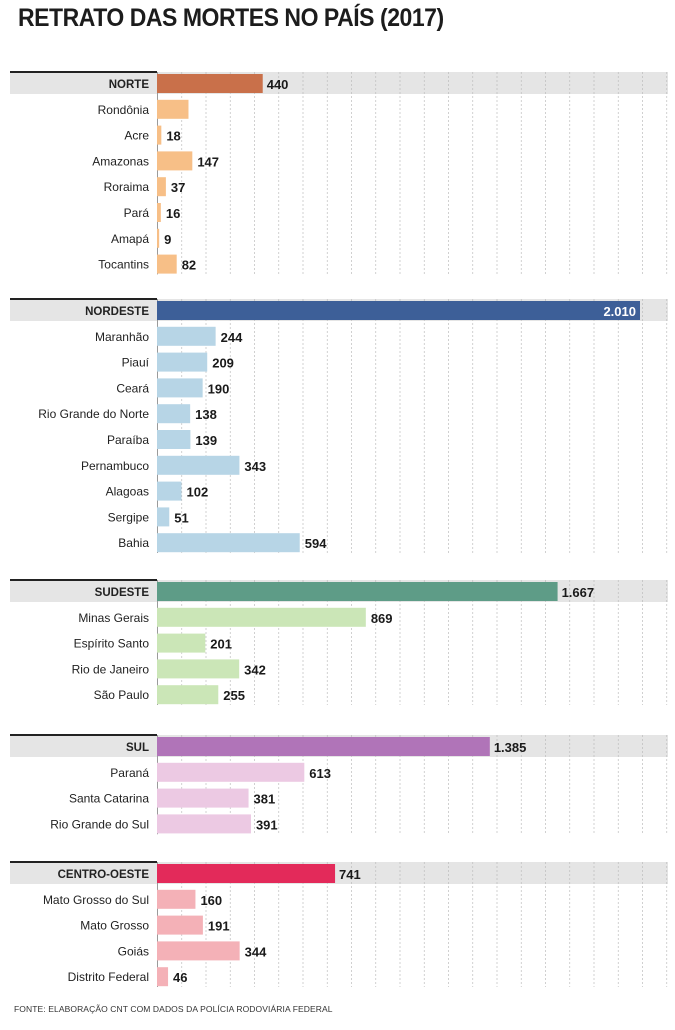  What do you see at coordinates (176, 899) in the screenshot?
I see `bar-mato-grosso-do-sul` at bounding box center [176, 899].